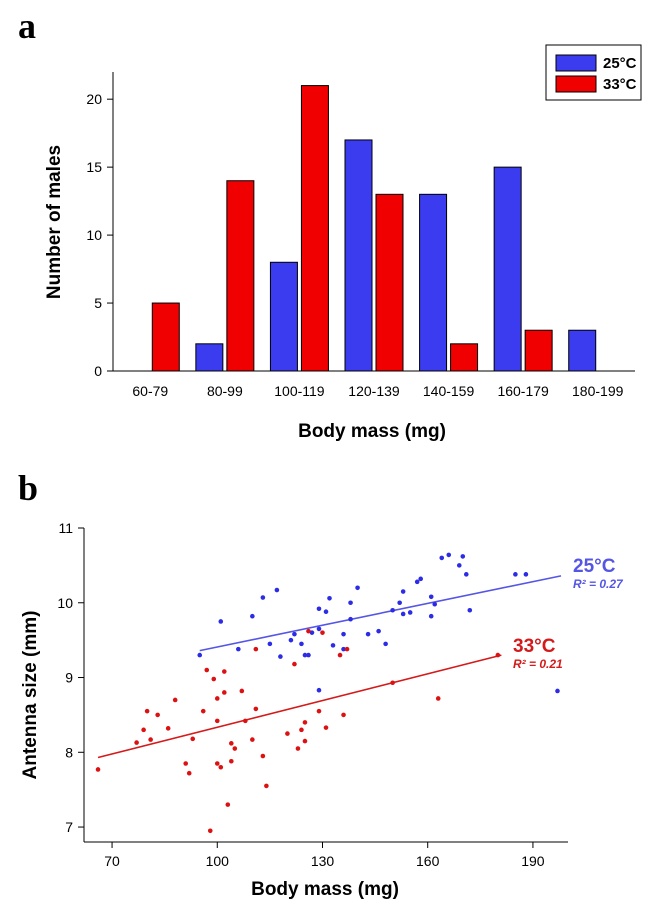  Describe the element at coordinates (69, 827) in the screenshot. I see `scatter-y-tick-label: 7` at that location.